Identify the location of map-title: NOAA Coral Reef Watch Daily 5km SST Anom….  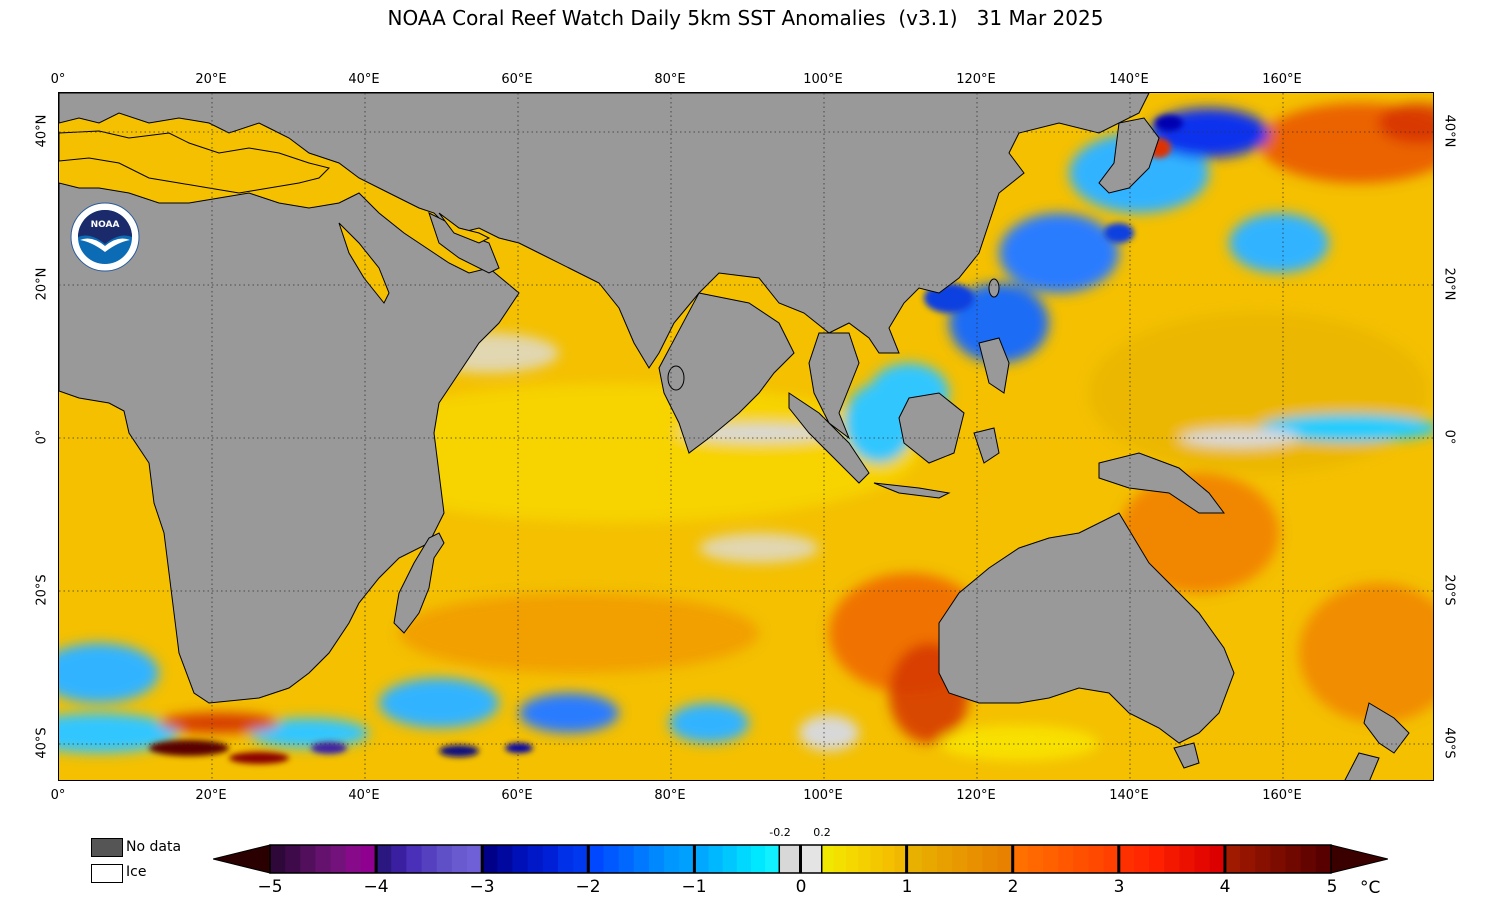
(745, 18).